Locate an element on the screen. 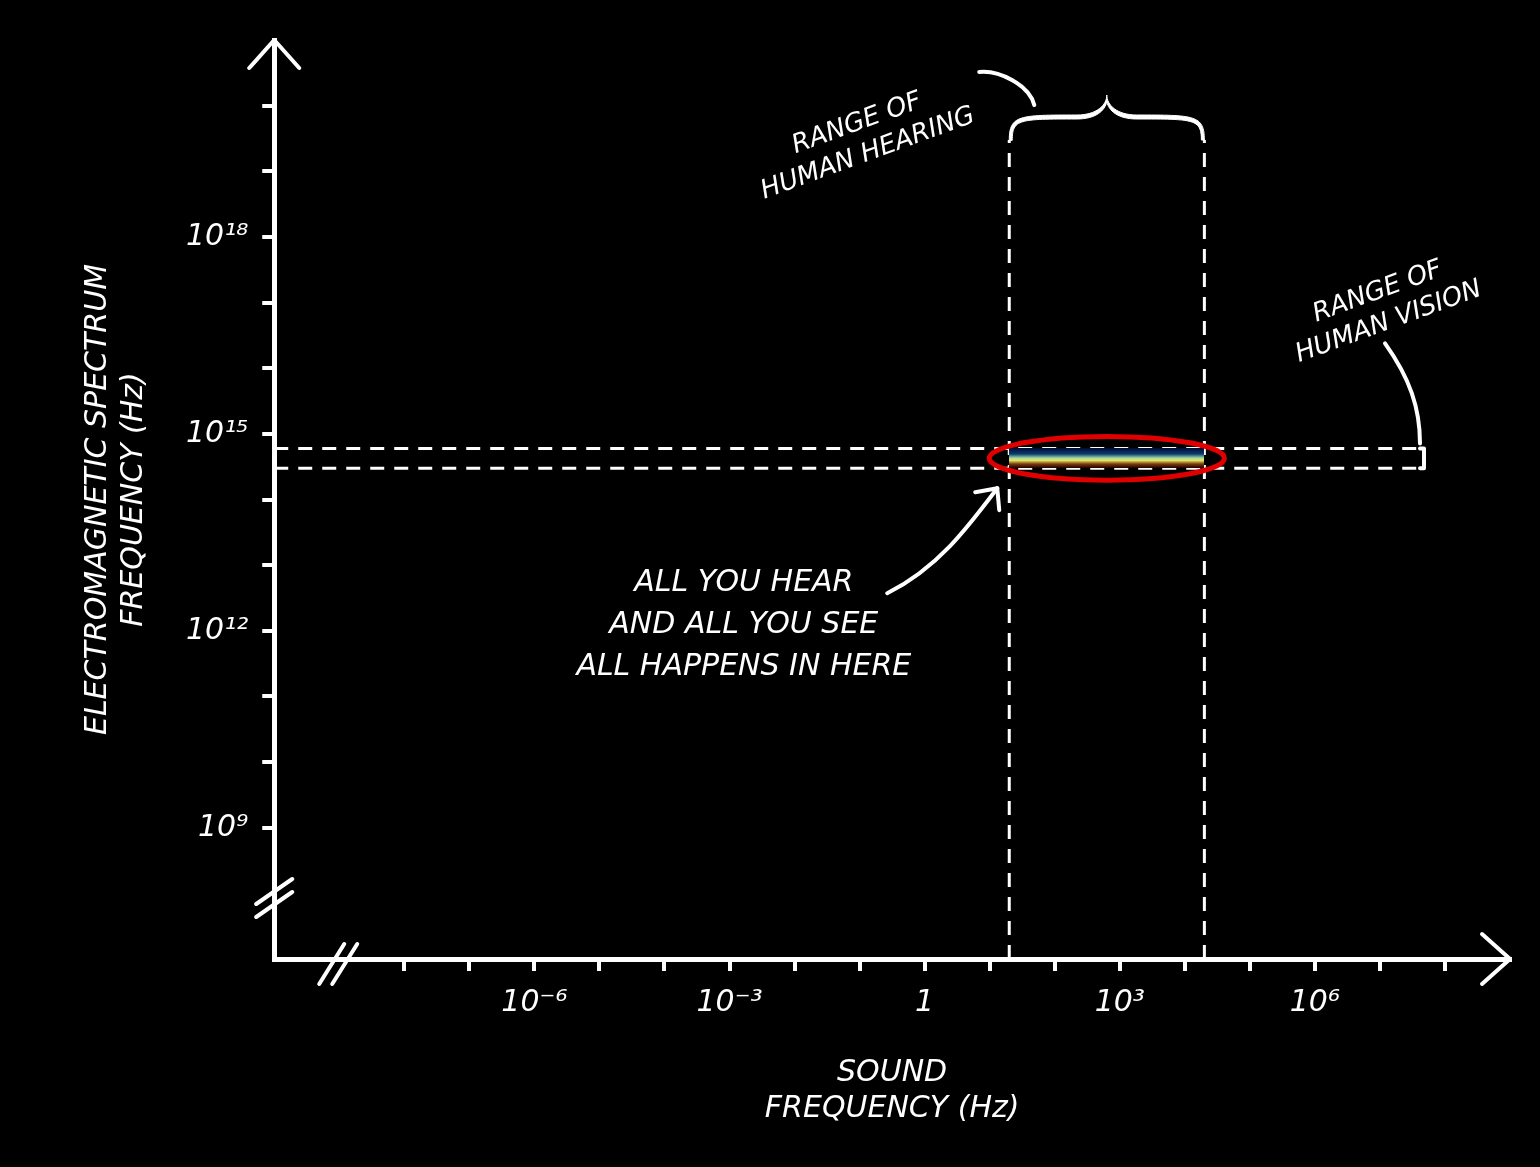 This screenshot has height=1167, width=1540. y-tick-label: 10⁹ is located at coordinates (223, 825).